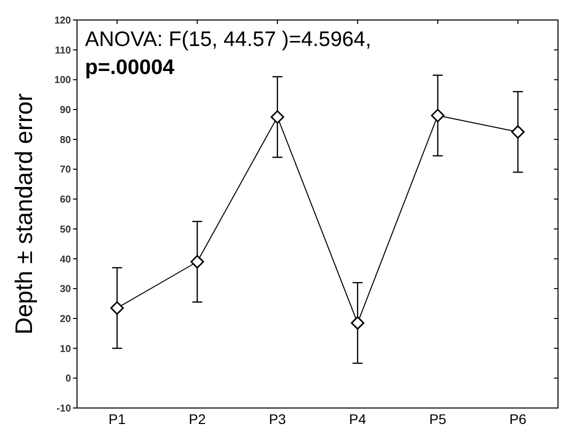 The height and width of the screenshot is (431, 562). What do you see at coordinates (197, 419) in the screenshot?
I see `x-tick-label: P2` at bounding box center [197, 419].